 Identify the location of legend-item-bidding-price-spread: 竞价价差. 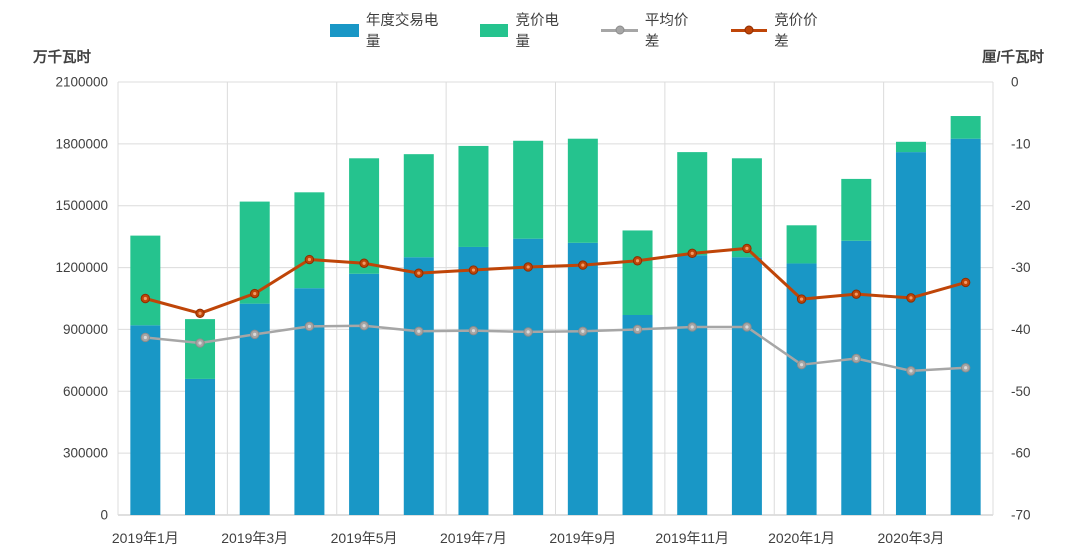
(780, 30).